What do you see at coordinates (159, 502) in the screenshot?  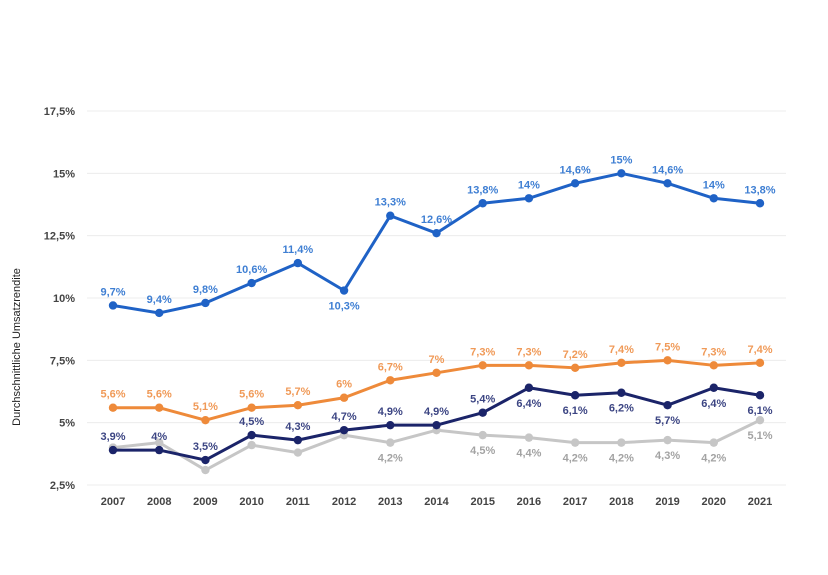 I see `x-tick-label: 2008` at bounding box center [159, 502].